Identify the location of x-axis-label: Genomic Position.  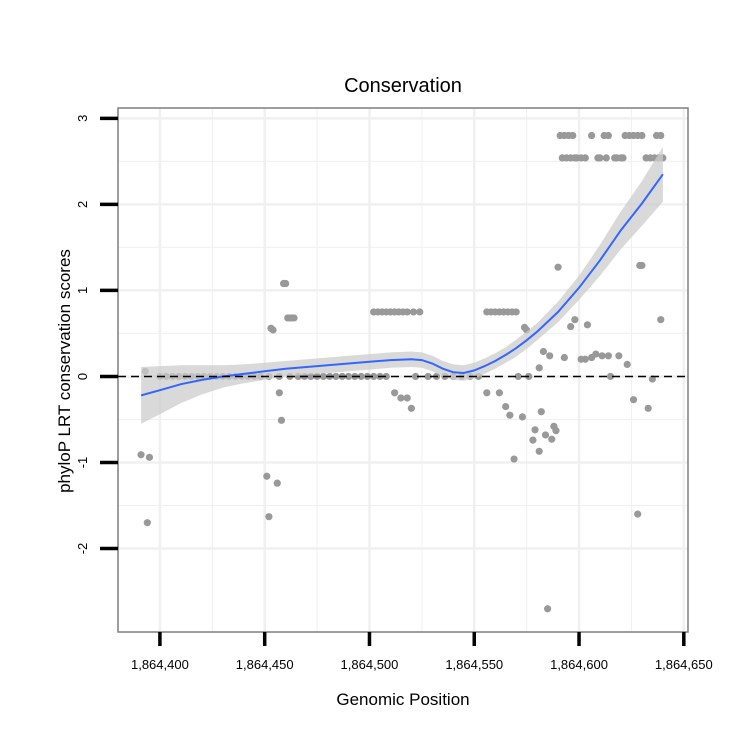
(402, 699).